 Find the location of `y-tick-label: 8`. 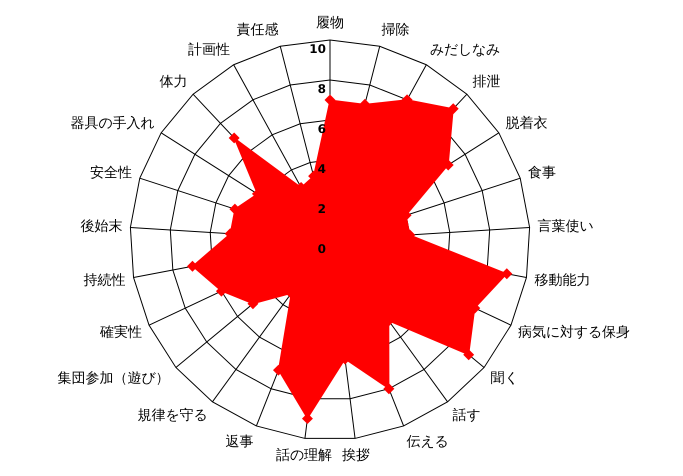

y-tick-label: 8 is located at coordinates (322, 89).